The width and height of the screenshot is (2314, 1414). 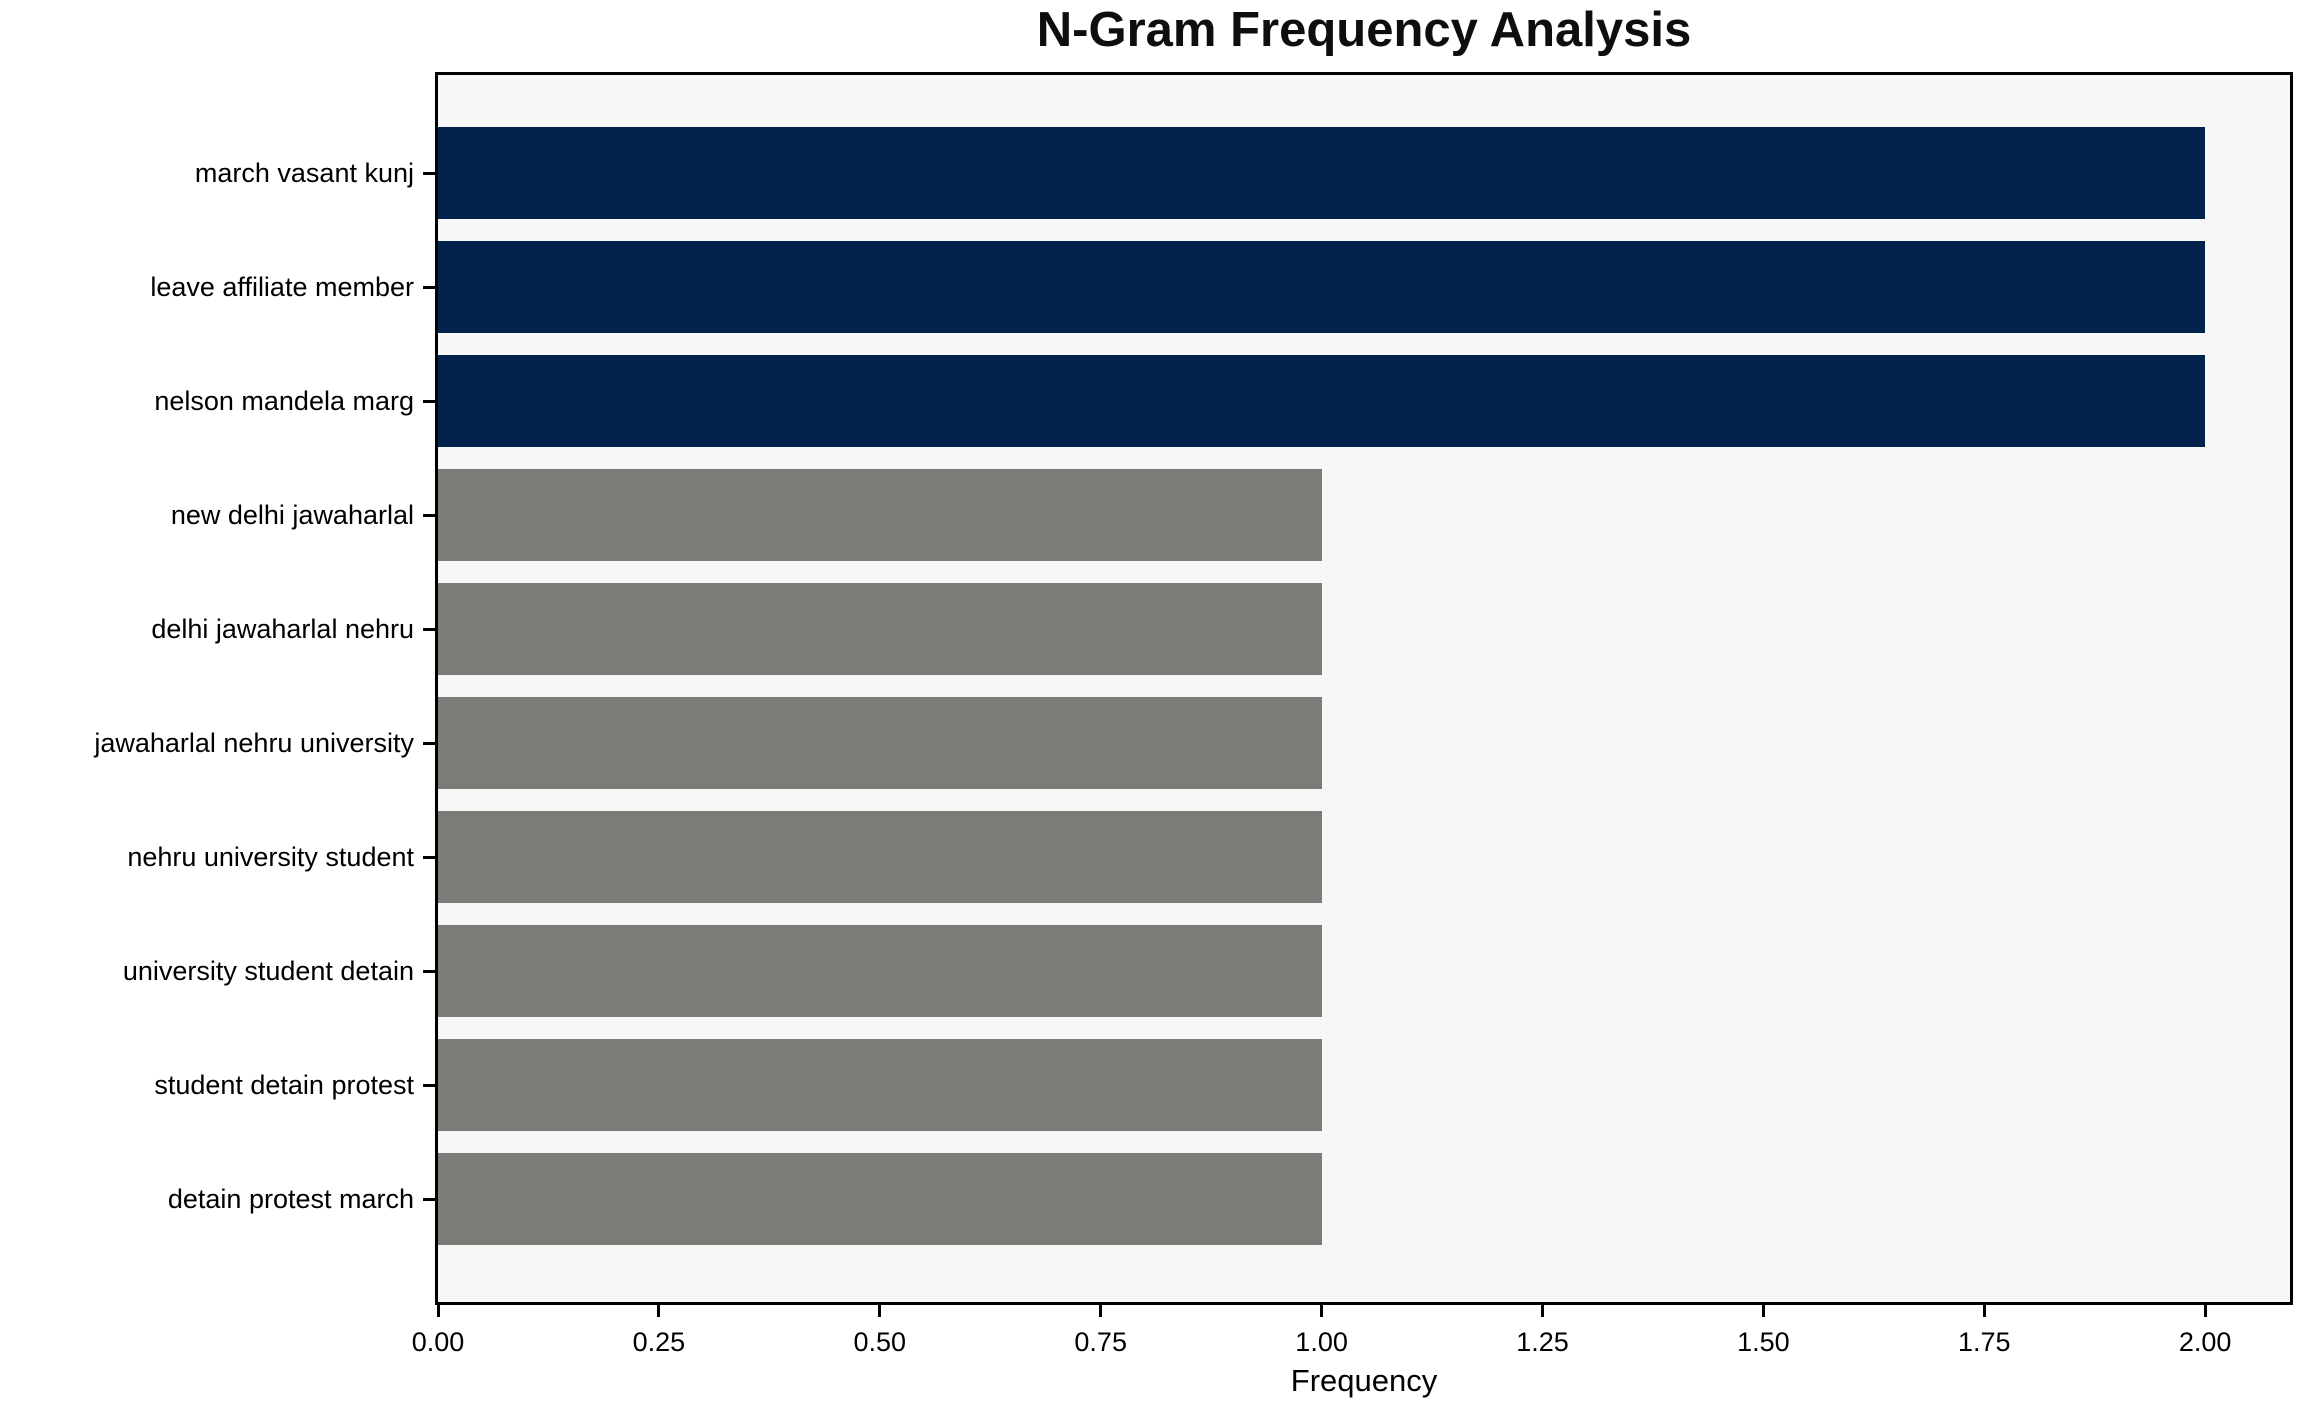 What do you see at coordinates (282, 629) in the screenshot?
I see `y-axis-label: delhi jawaharlal nehru` at bounding box center [282, 629].